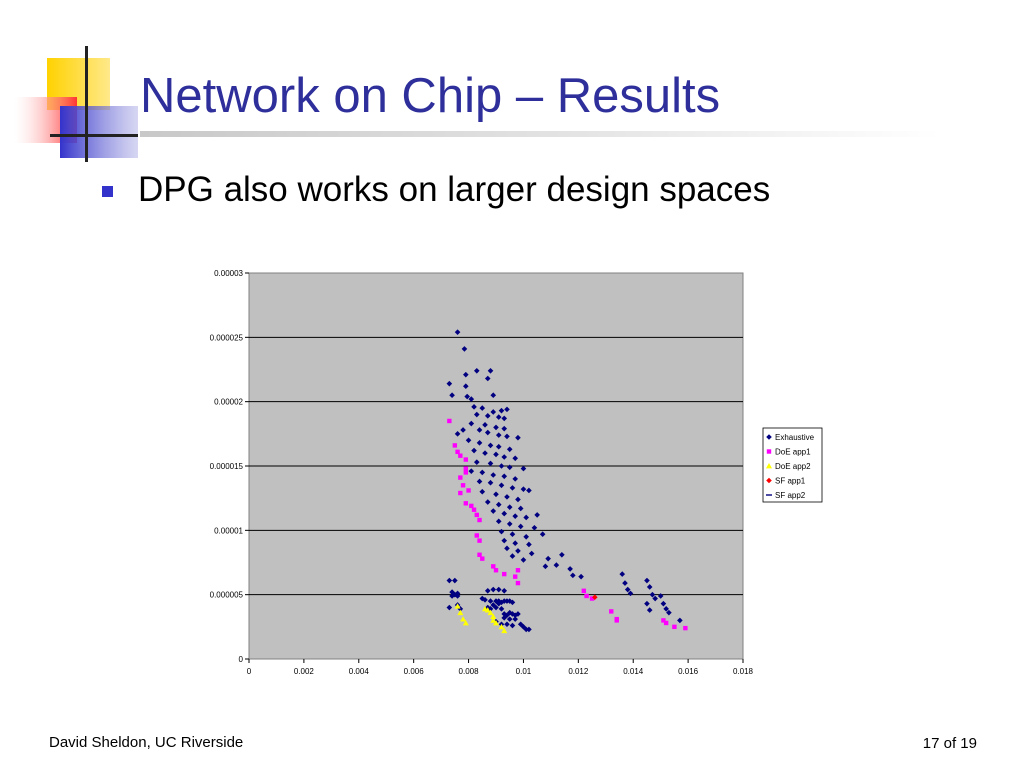  What do you see at coordinates (228, 402) in the screenshot?
I see `y-tick-label: 0.00002` at bounding box center [228, 402].